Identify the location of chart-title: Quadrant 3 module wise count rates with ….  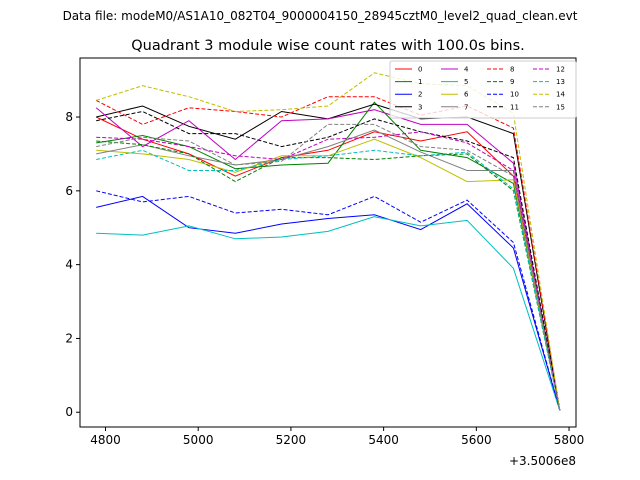
(328, 46).